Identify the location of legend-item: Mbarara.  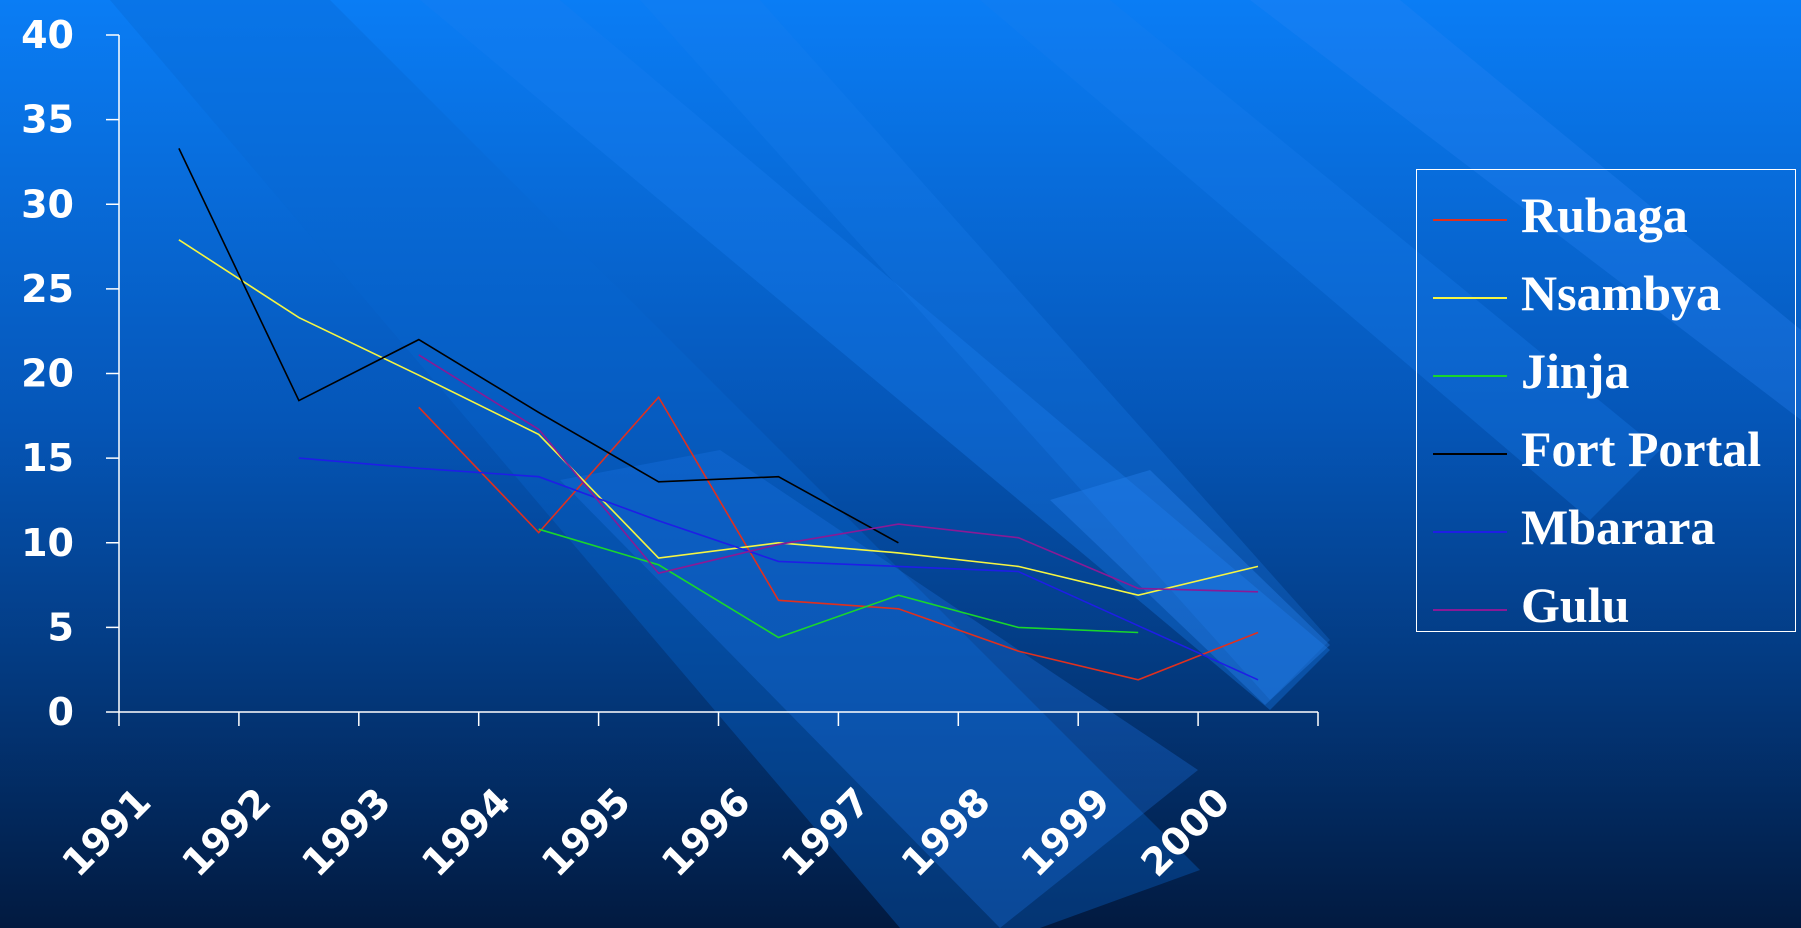
(1606, 523).